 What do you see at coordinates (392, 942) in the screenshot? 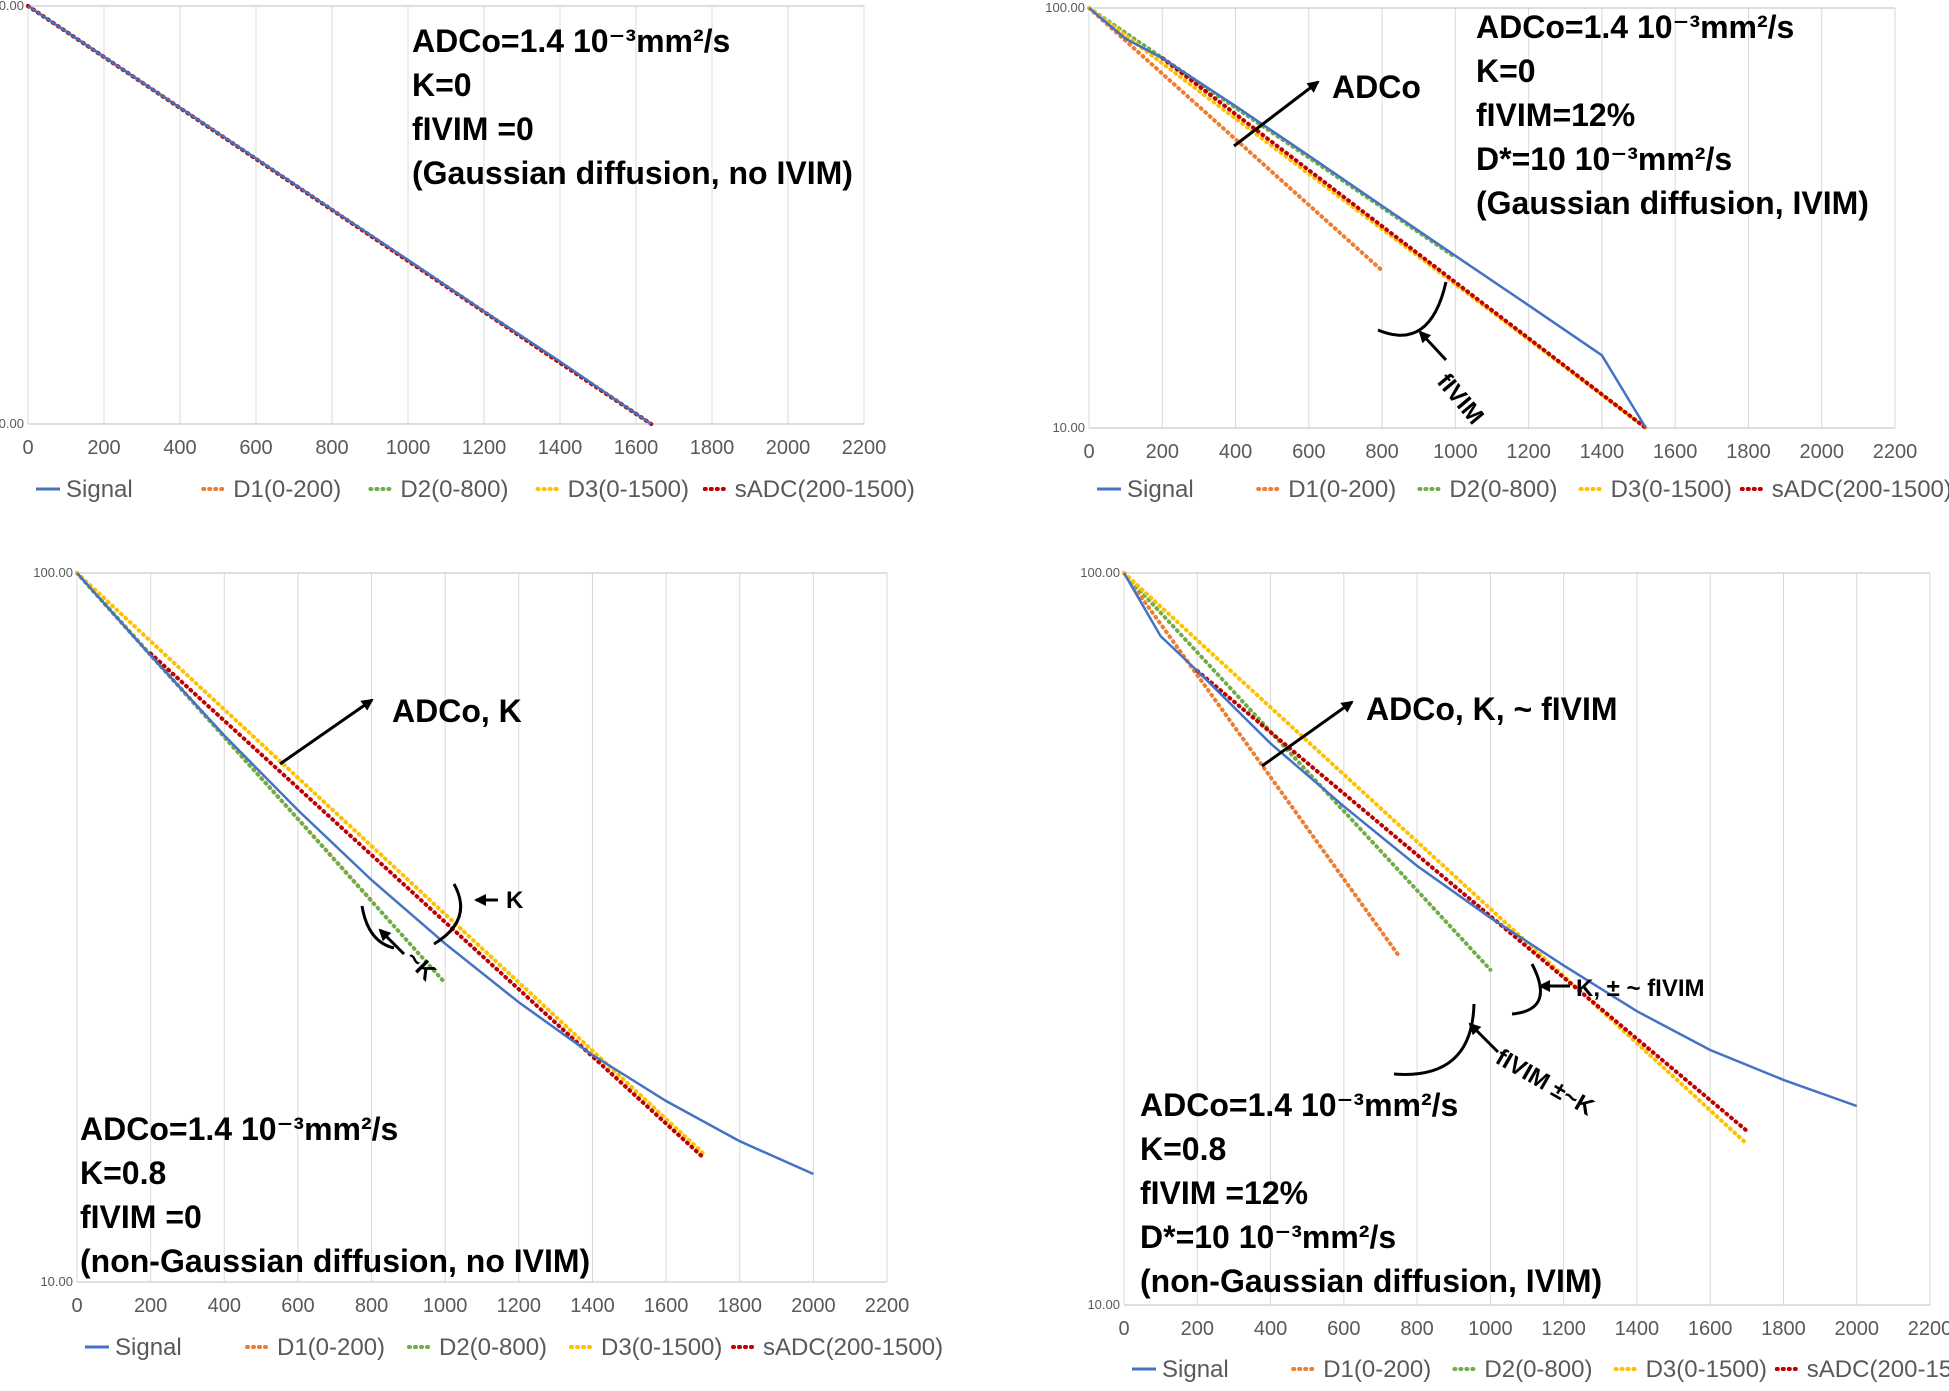
I see `arrow-approx-k` at bounding box center [392, 942].